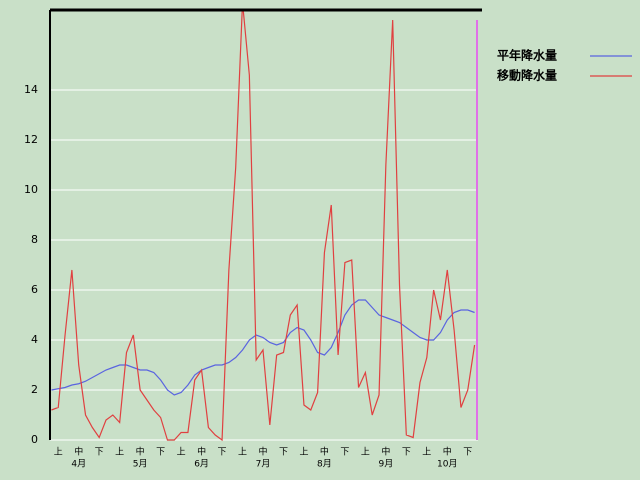 Image resolution: width=640 pixels, height=480 pixels. Describe the element at coordinates (263, 464) in the screenshot. I see `month-label: 7月` at that location.